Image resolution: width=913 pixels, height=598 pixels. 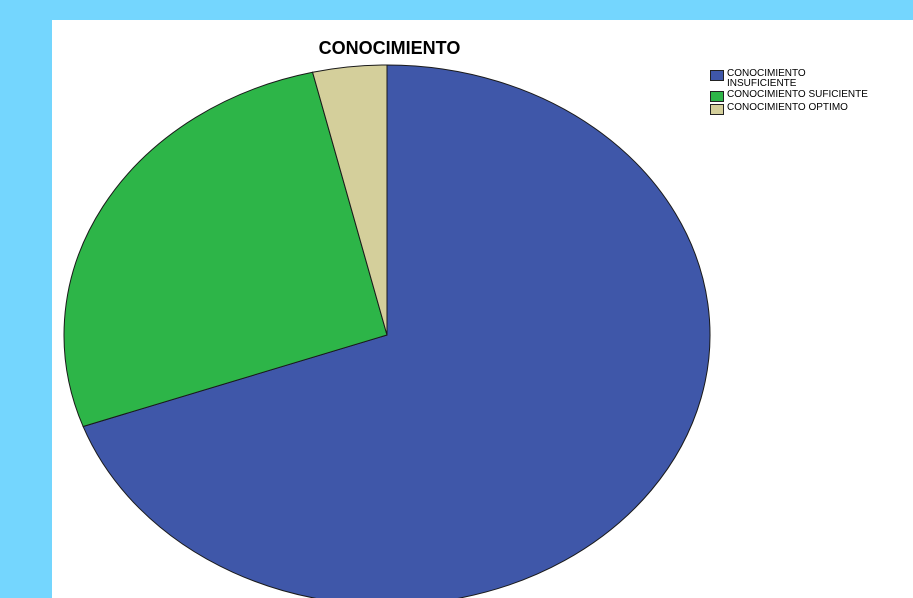 What do you see at coordinates (349, 200) in the screenshot?
I see `pie-slice-optimo` at bounding box center [349, 200].